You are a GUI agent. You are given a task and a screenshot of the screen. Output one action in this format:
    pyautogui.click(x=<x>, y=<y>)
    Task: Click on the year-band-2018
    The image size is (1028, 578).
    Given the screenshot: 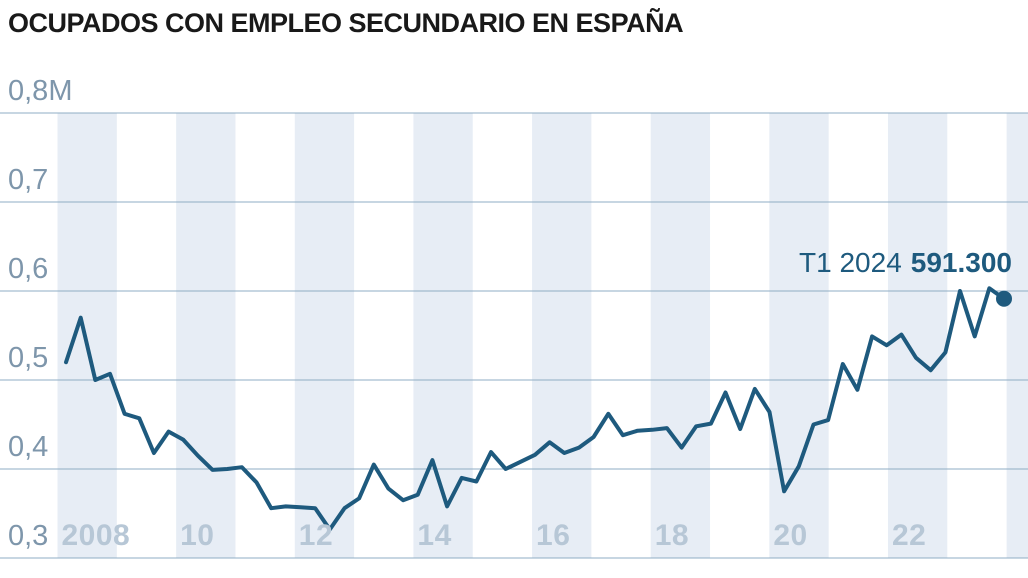 What is the action you would take?
    pyautogui.click(x=680, y=335)
    